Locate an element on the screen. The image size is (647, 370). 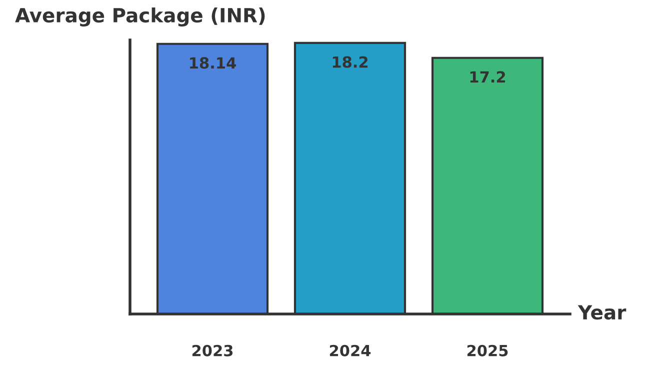
x-tick-label: 2024 is located at coordinates (350, 350).